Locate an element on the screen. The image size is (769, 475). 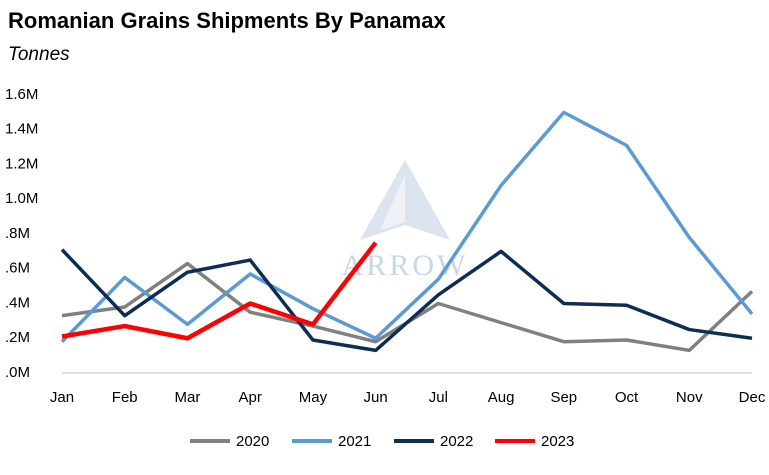
y-tick-label: .6M is located at coordinates (17, 268).